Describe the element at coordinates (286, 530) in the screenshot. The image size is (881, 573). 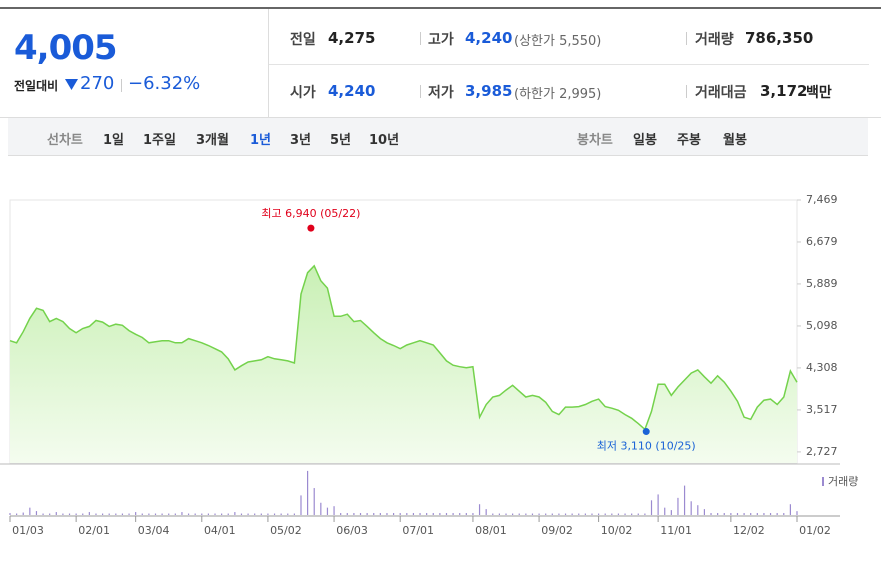
I see `x-tick-label: 05/02` at that location.